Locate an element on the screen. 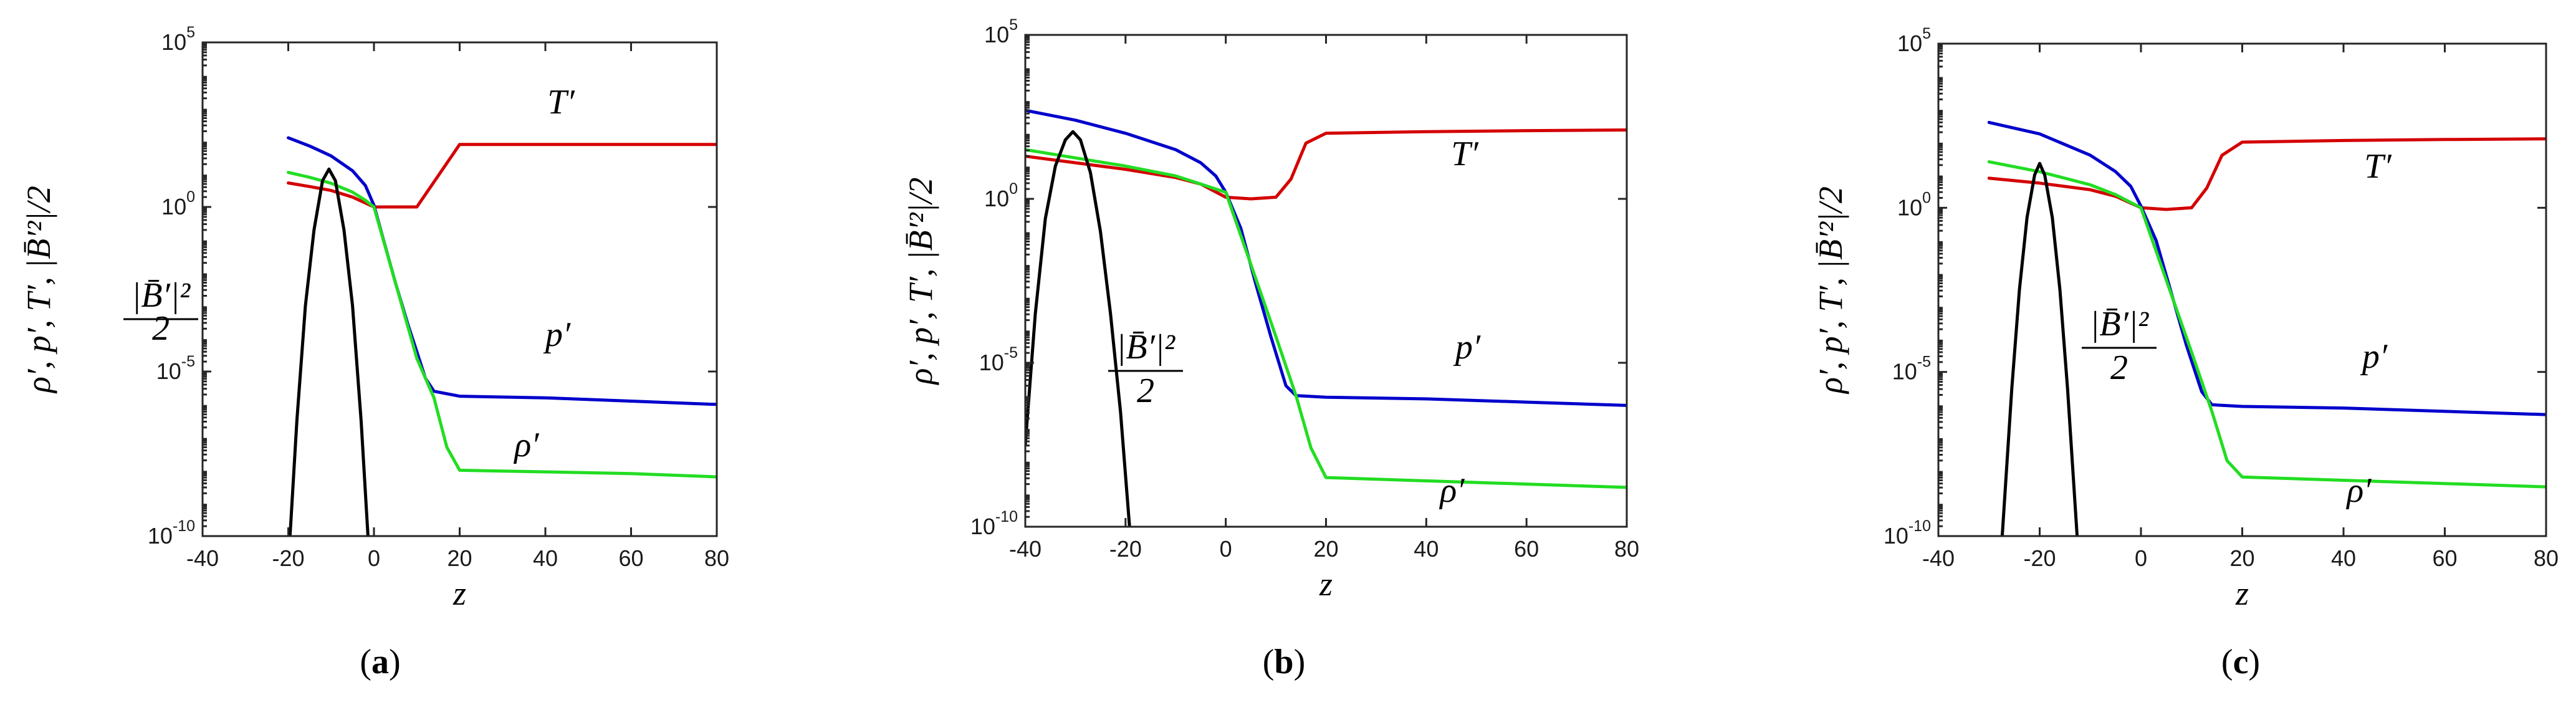 The height and width of the screenshot is (710, 2576). caption-letter: a is located at coordinates (380, 662).